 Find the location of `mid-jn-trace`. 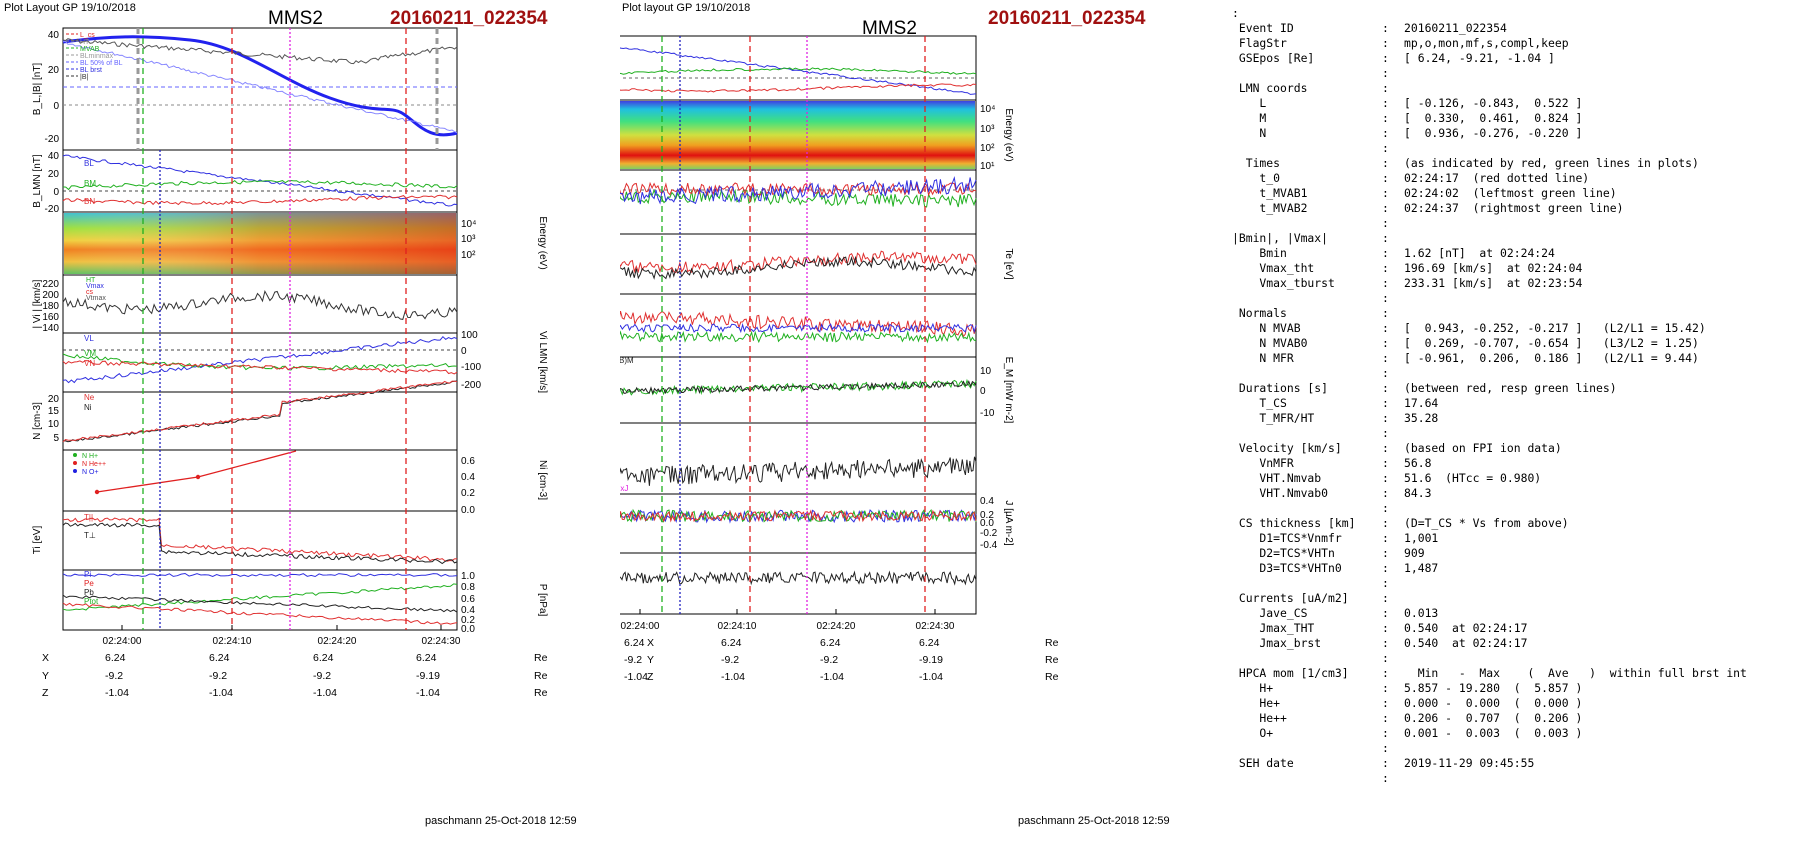

mid-jn-trace is located at coordinates (798, 516).